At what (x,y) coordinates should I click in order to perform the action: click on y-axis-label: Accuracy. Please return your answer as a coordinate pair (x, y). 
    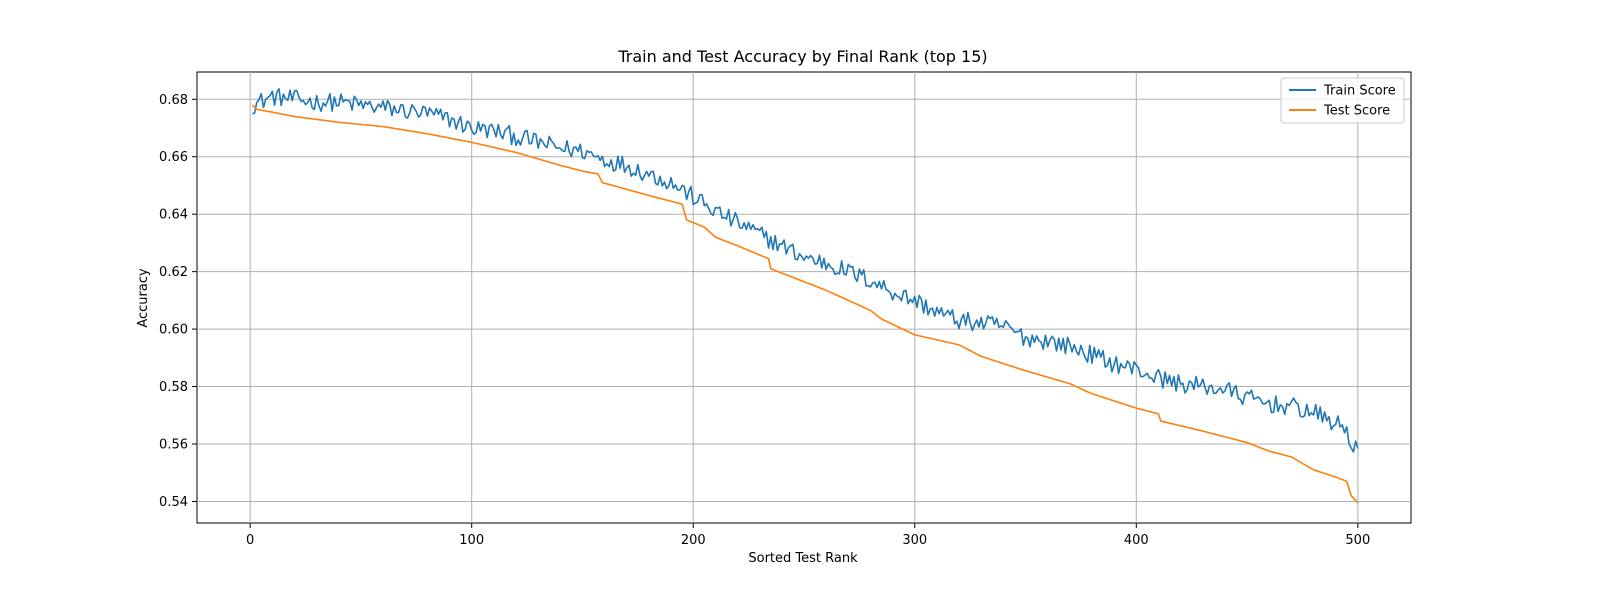
    Looking at the image, I should click on (143, 298).